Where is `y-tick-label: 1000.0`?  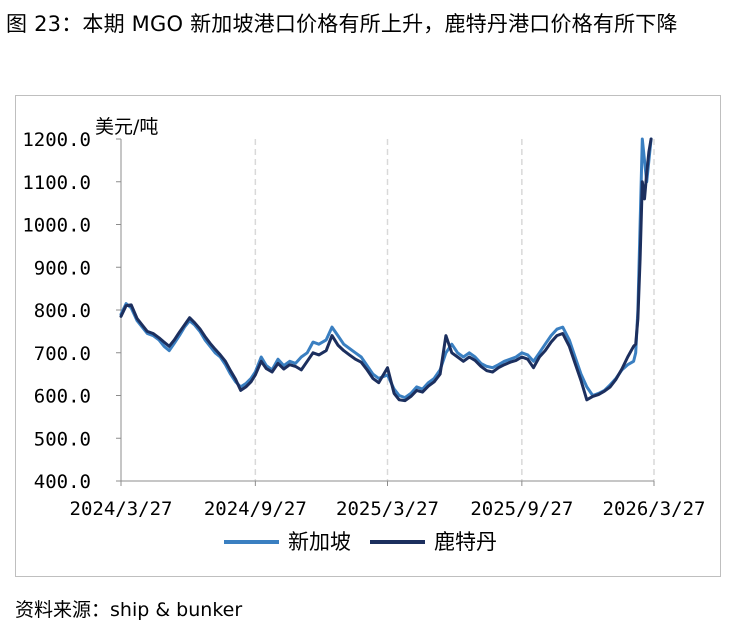 y-tick-label: 1000.0 is located at coordinates (56, 226).